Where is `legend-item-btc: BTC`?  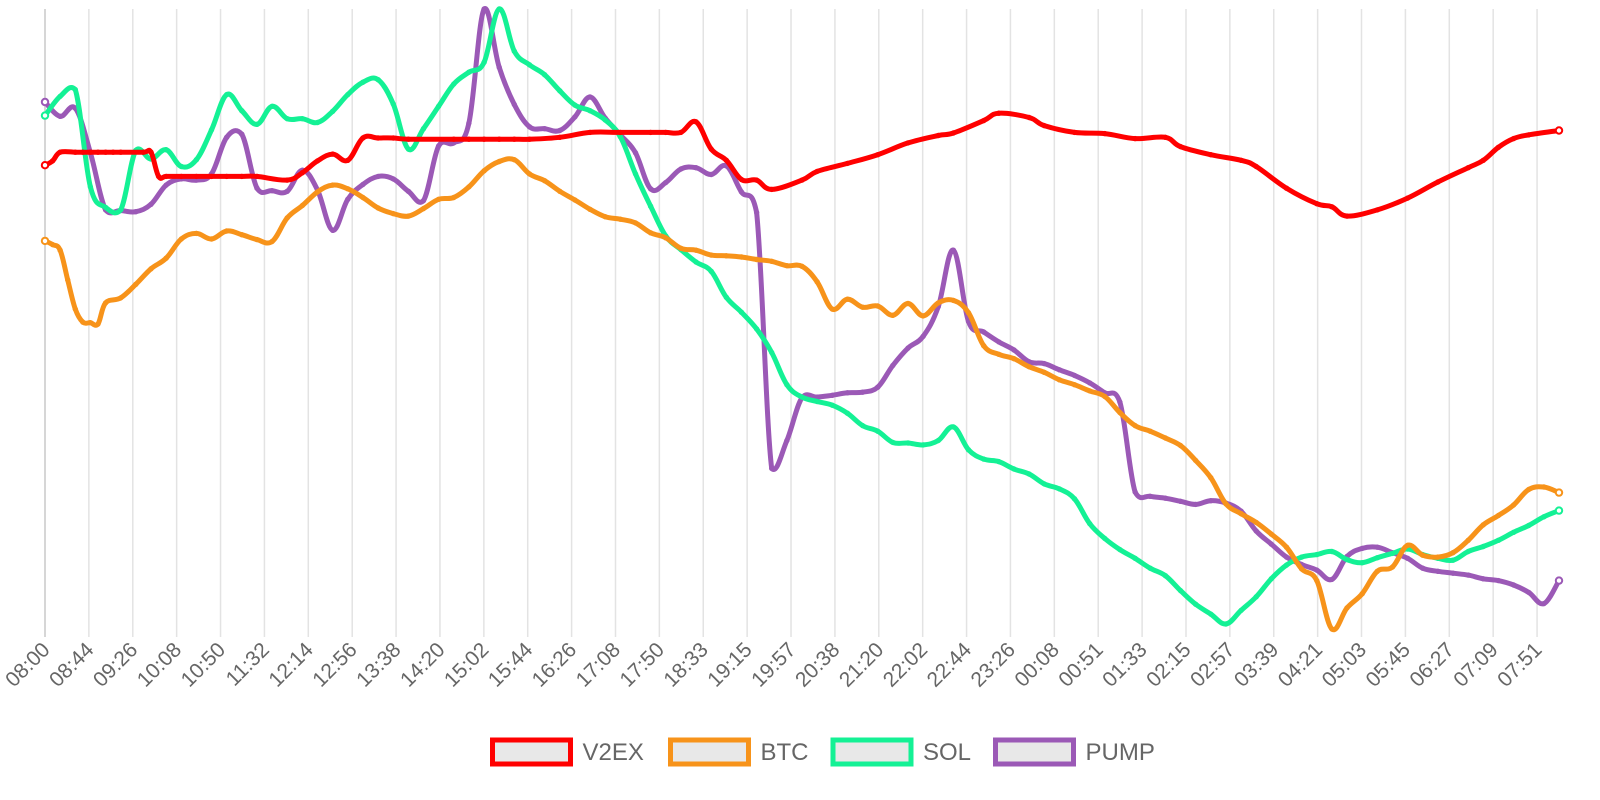 legend-item-btc: BTC is located at coordinates (738, 752).